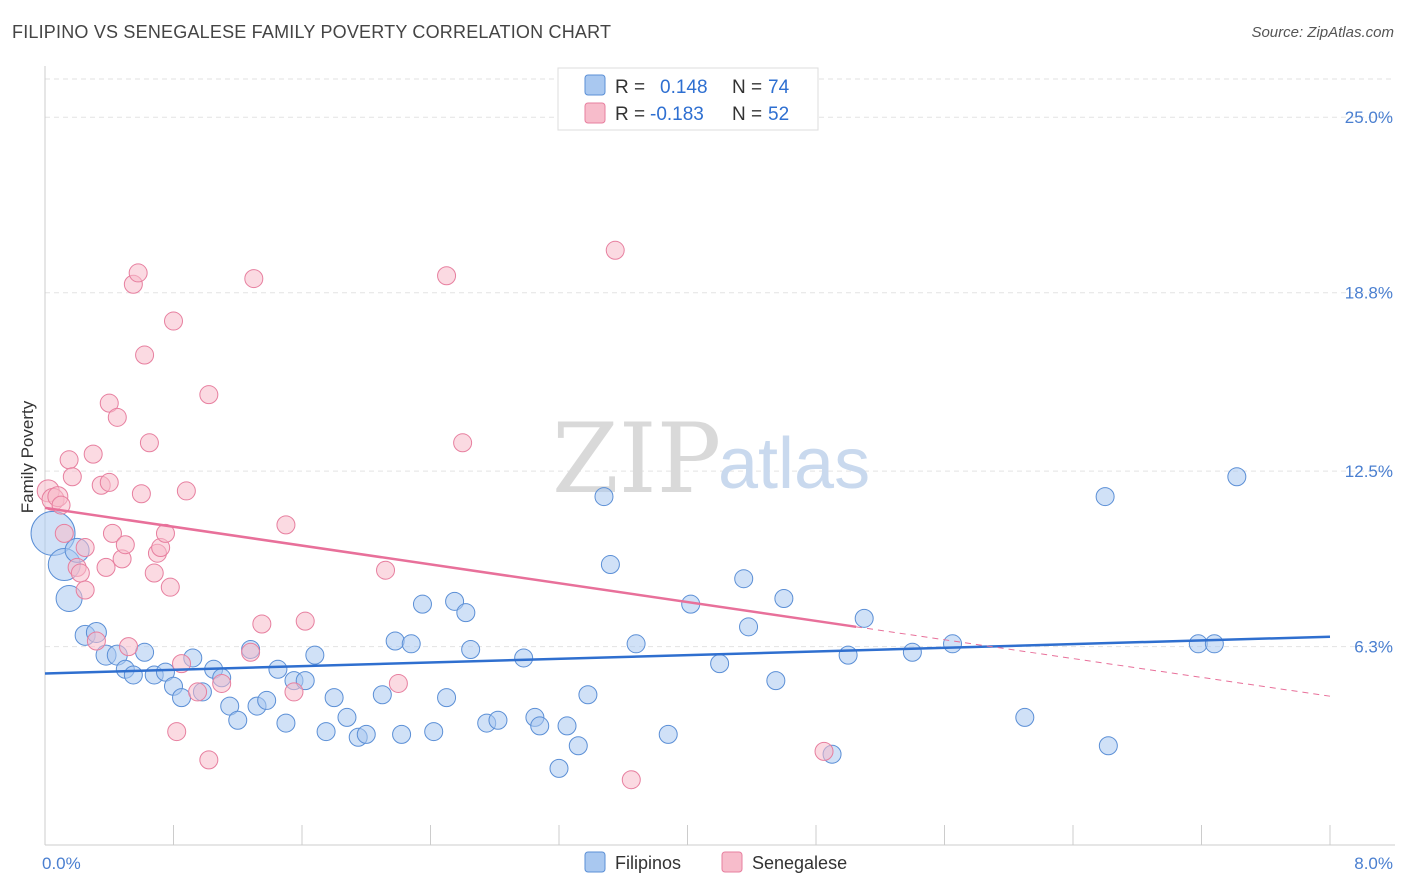 The width and height of the screenshot is (1406, 892). I want to click on bottom-legend: Filipinos Senegalese, so click(715, 862).